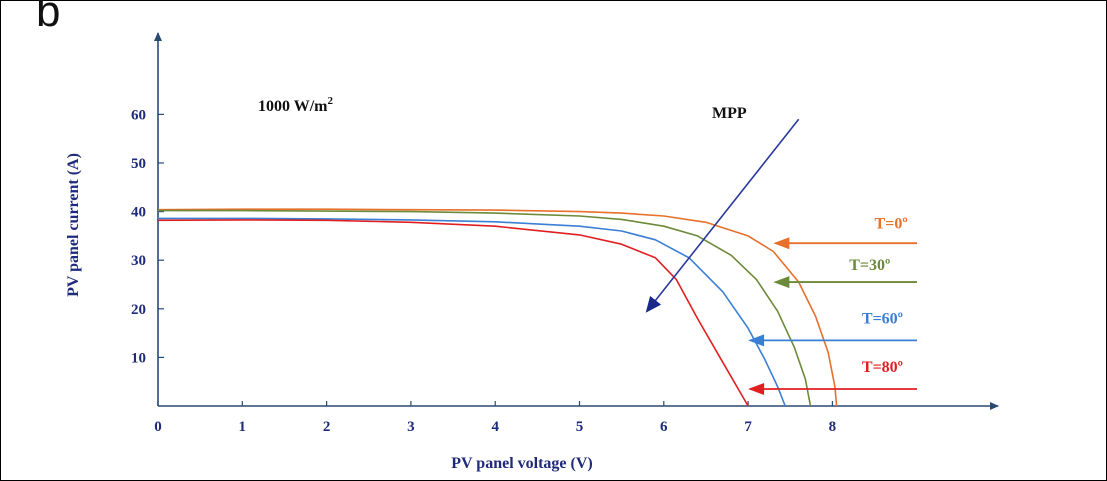 Image resolution: width=1107 pixels, height=481 pixels. Describe the element at coordinates (411, 427) in the screenshot. I see `x-tick-label: 3` at that location.